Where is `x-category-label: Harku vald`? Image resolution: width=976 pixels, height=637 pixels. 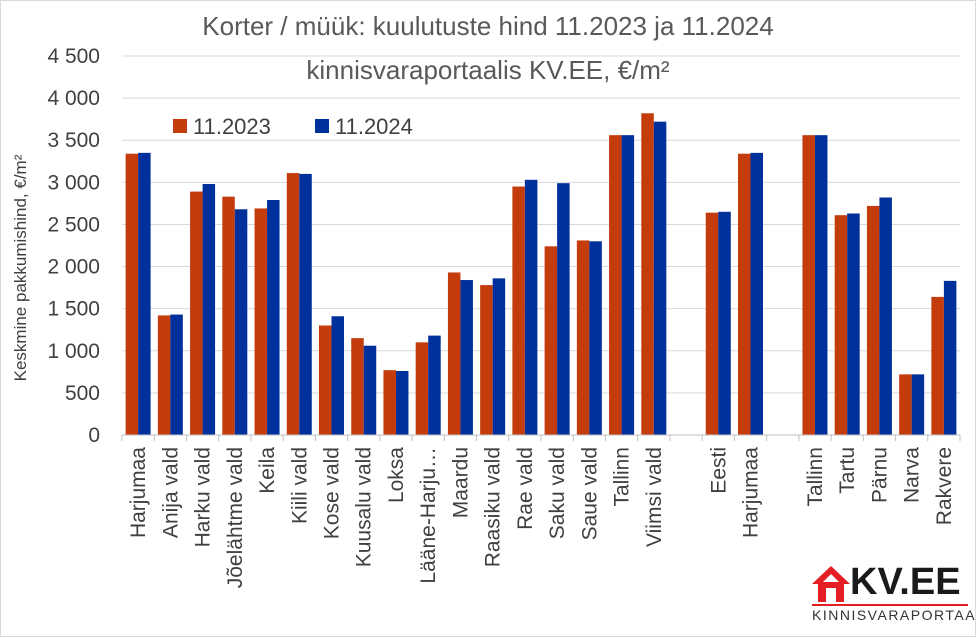 x-category-label: Harku vald is located at coordinates (203, 497).